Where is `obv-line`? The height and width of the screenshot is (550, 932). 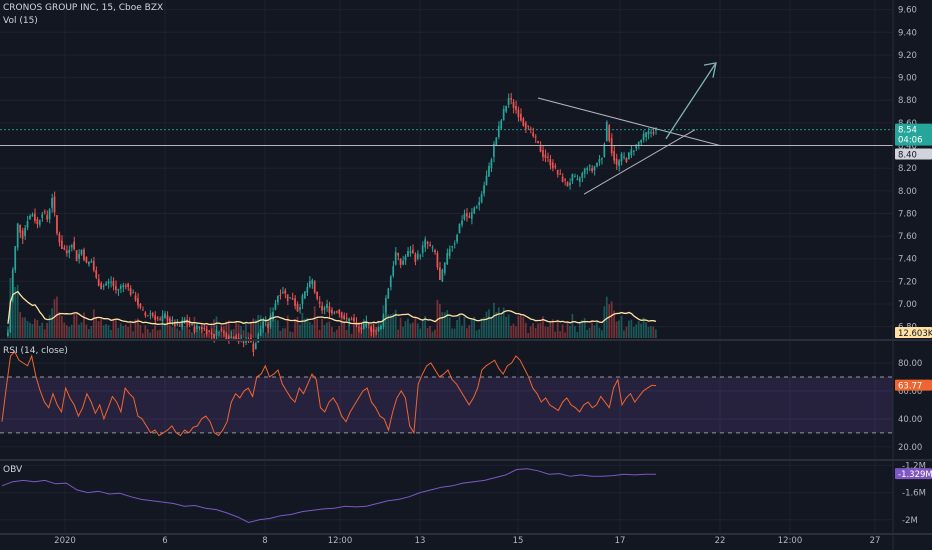
obv-line is located at coordinates (328, 496).